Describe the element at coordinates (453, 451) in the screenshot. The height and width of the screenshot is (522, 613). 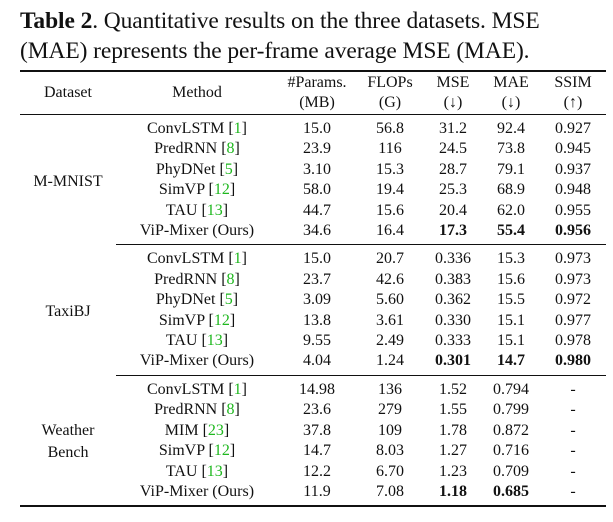
I see `mse-cell: 1.27` at that location.